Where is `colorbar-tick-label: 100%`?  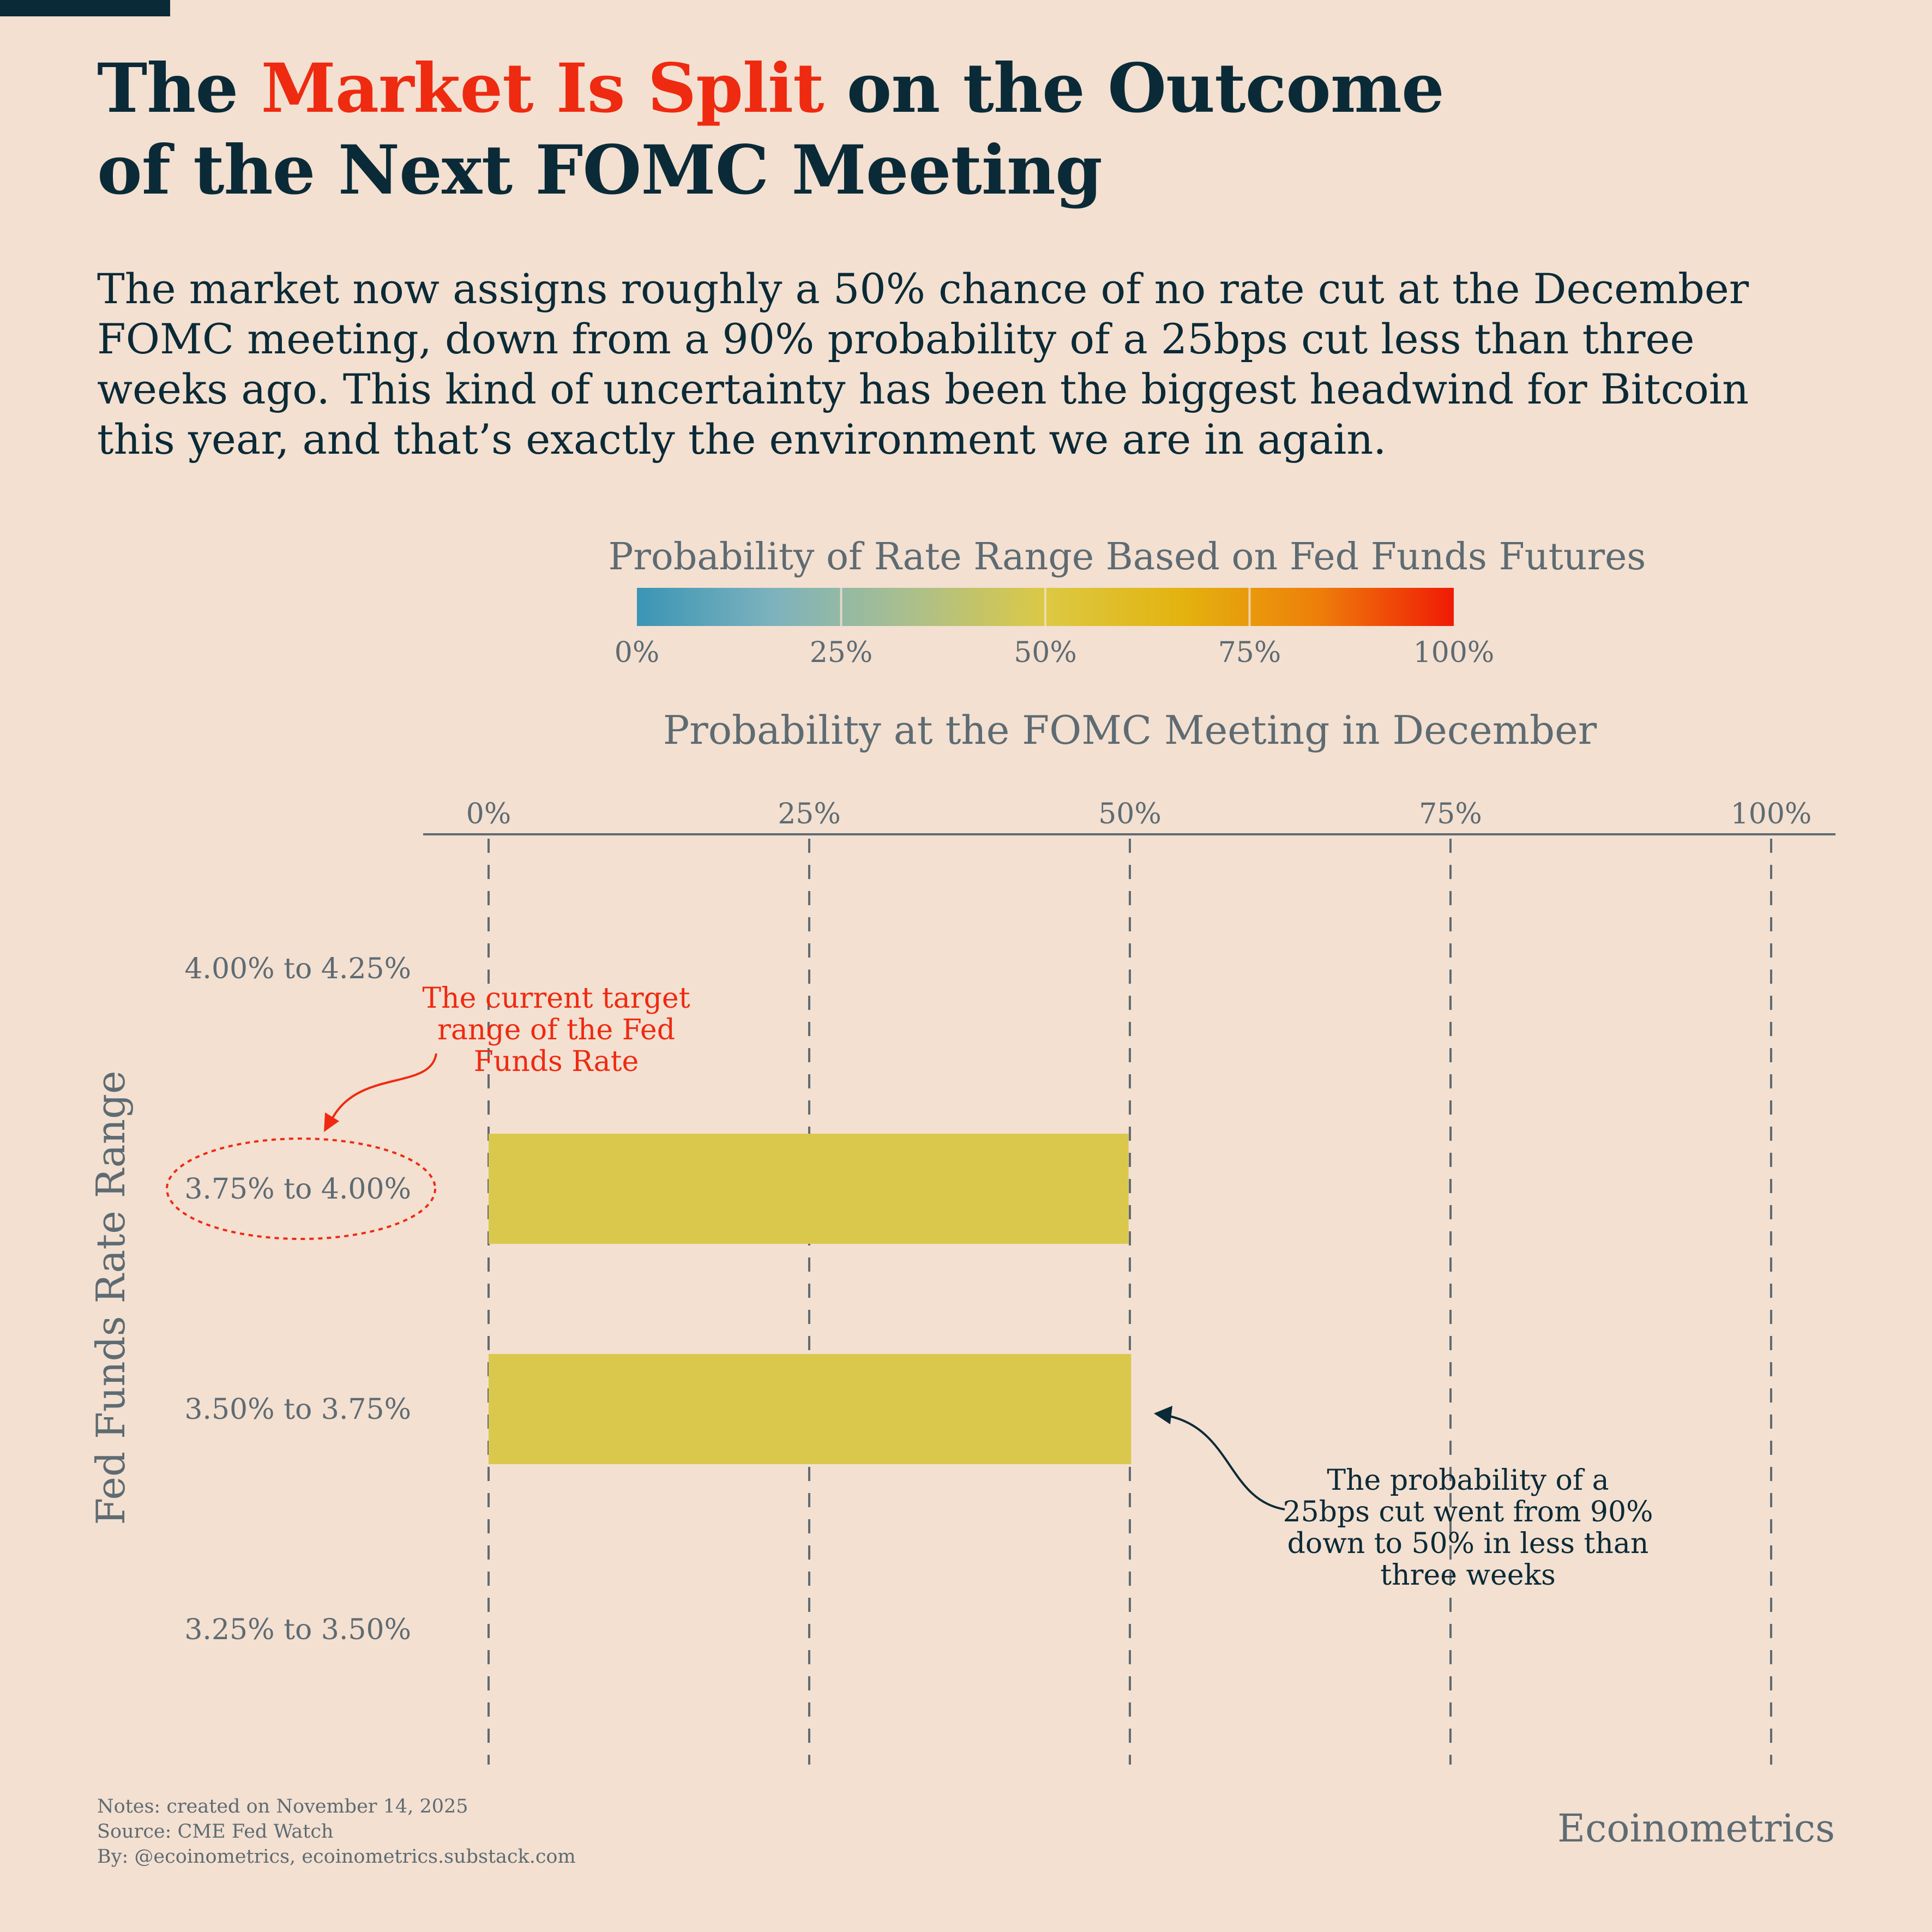 colorbar-tick-label: 100% is located at coordinates (1454, 652).